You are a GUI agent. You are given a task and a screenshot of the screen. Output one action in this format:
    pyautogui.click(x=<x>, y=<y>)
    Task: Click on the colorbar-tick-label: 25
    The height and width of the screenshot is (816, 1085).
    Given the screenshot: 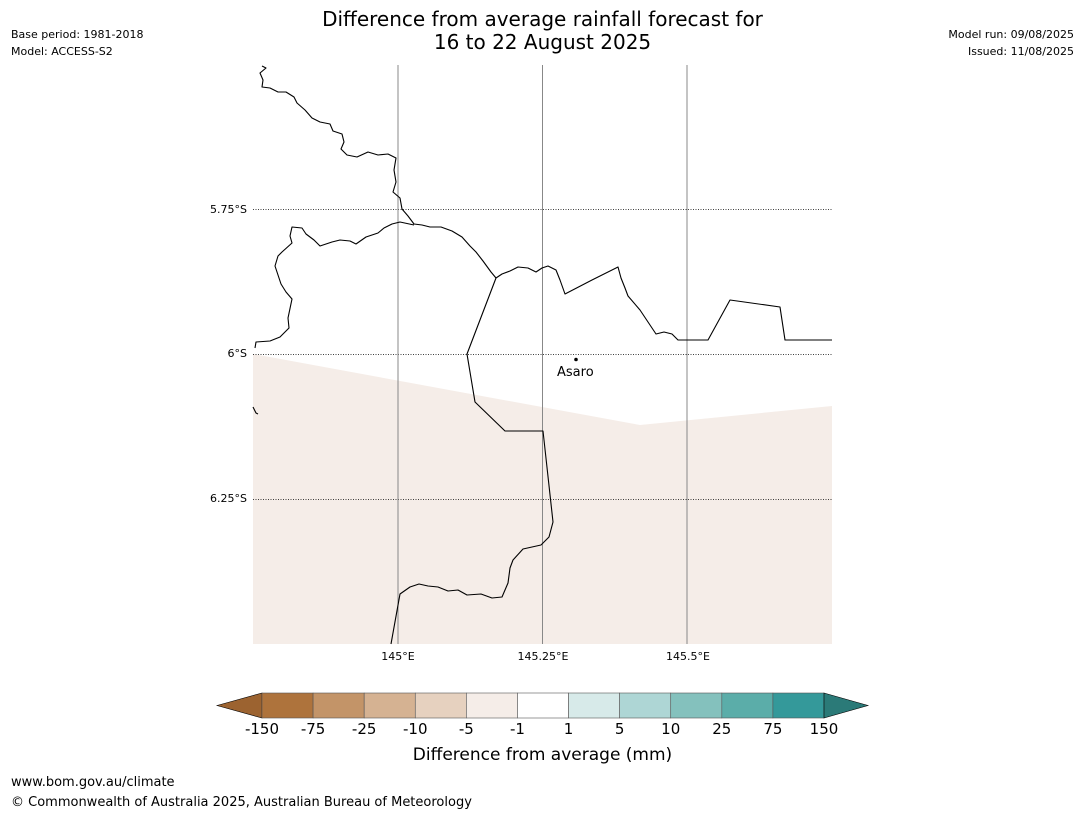 What is the action you would take?
    pyautogui.click(x=722, y=729)
    